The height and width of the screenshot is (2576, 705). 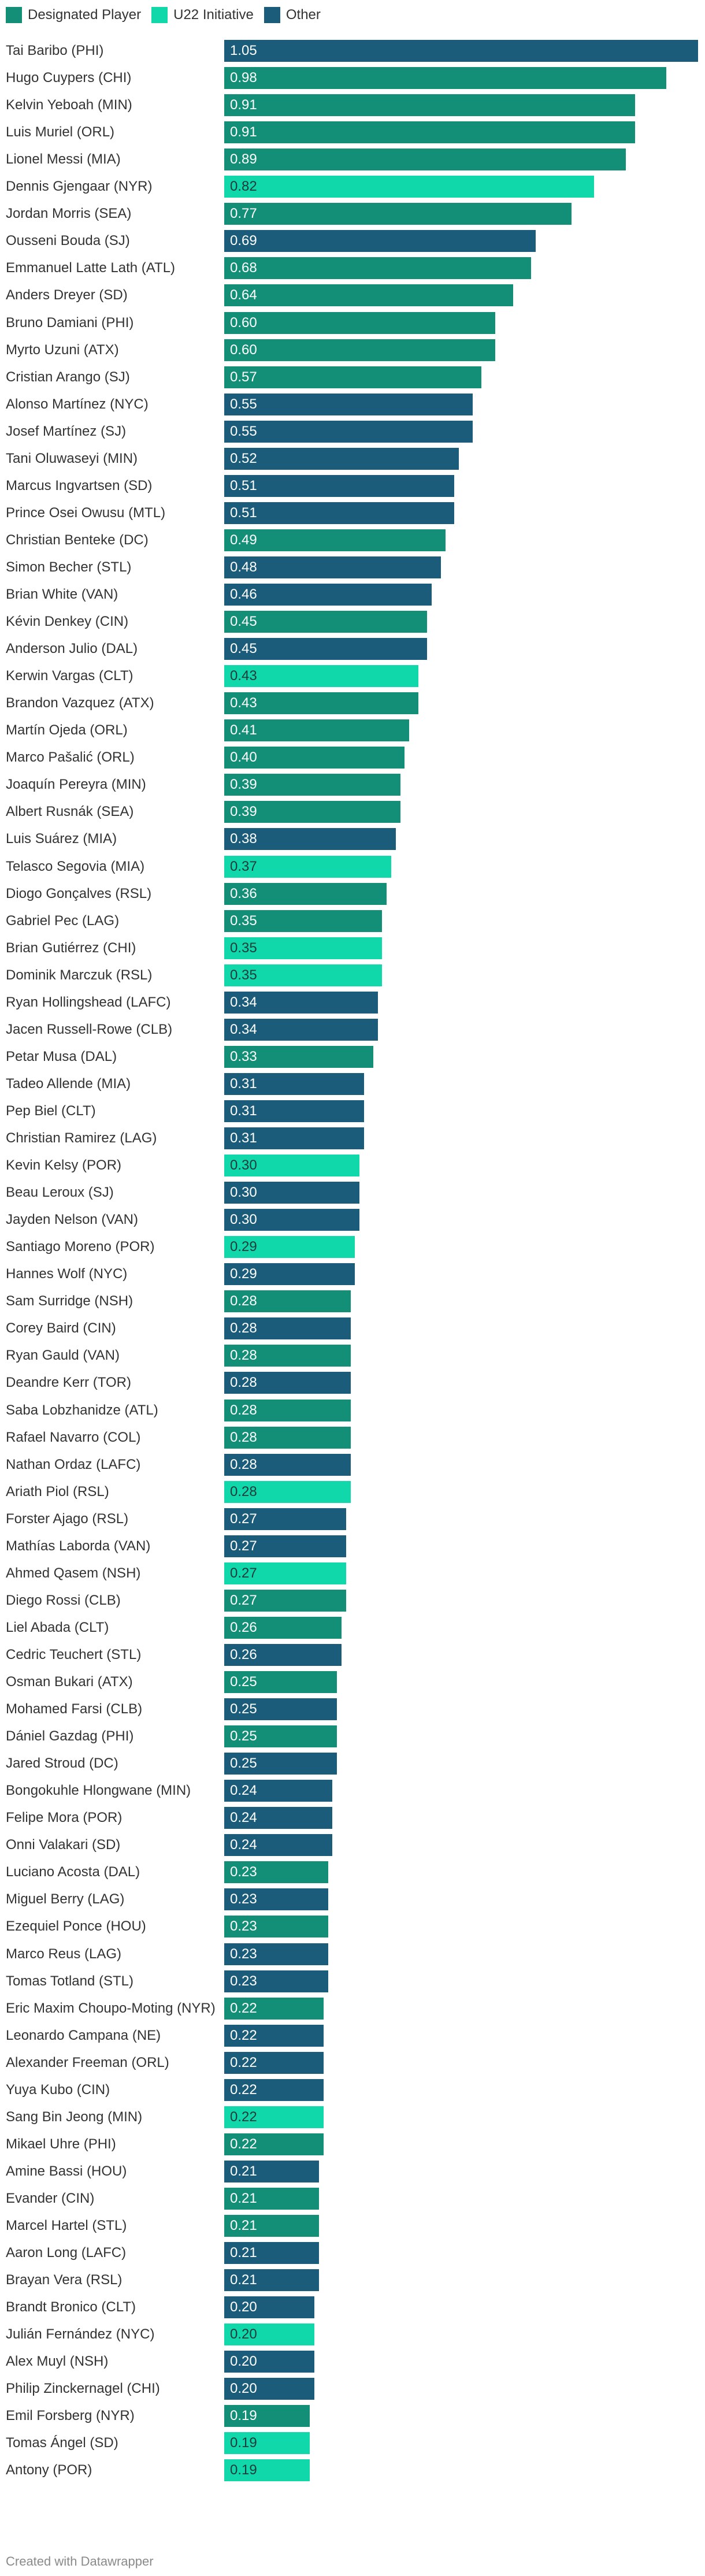 I want to click on bar-label: Forster Ajago (RSL), so click(x=67, y=1519).